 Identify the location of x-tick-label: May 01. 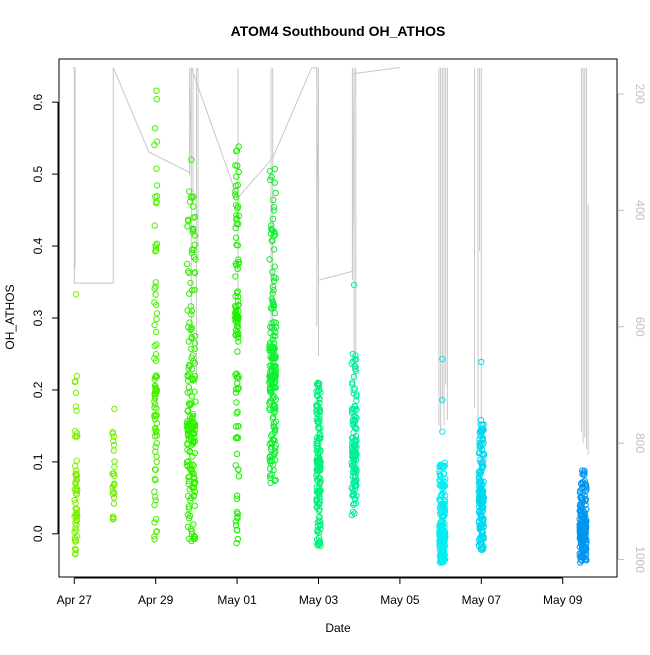
(237, 600).